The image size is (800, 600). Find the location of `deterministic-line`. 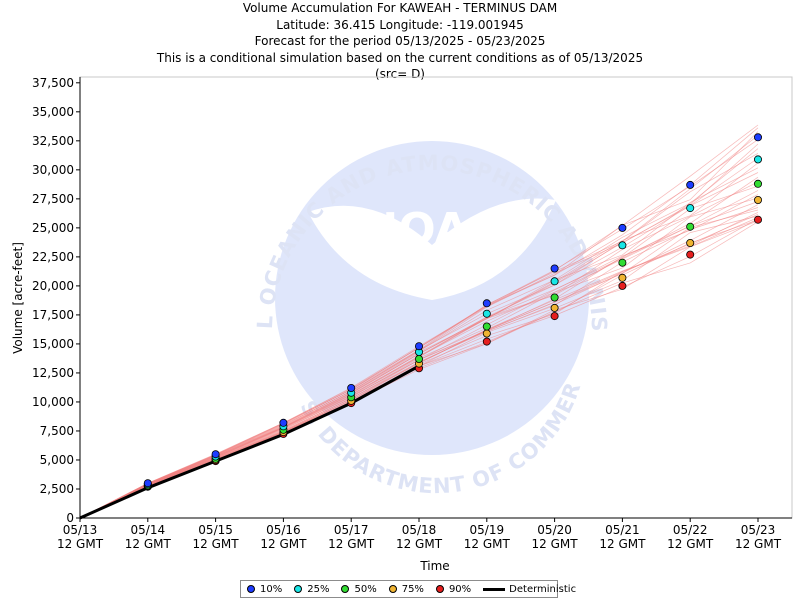

deterministic-line is located at coordinates (249, 442).